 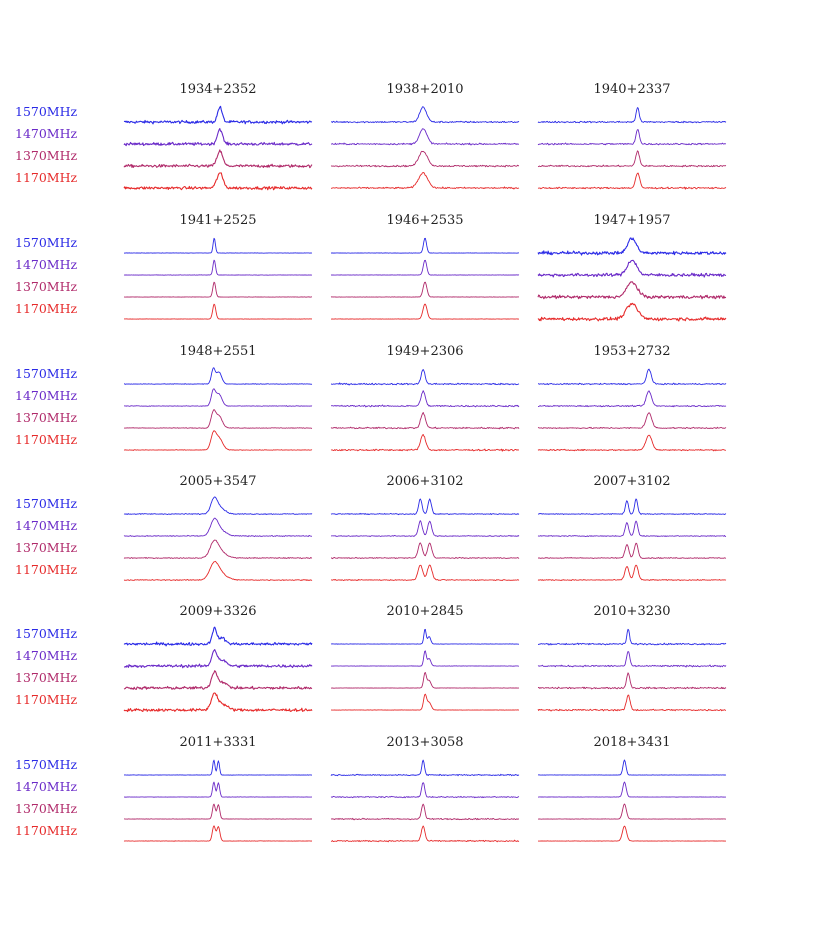 I want to click on pulsar-name: 2013+3058, so click(x=424, y=742).